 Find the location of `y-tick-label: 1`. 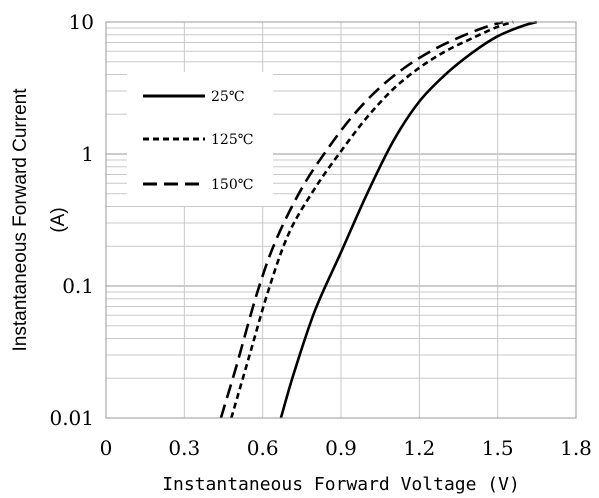

y-tick-label: 1 is located at coordinates (87, 154).